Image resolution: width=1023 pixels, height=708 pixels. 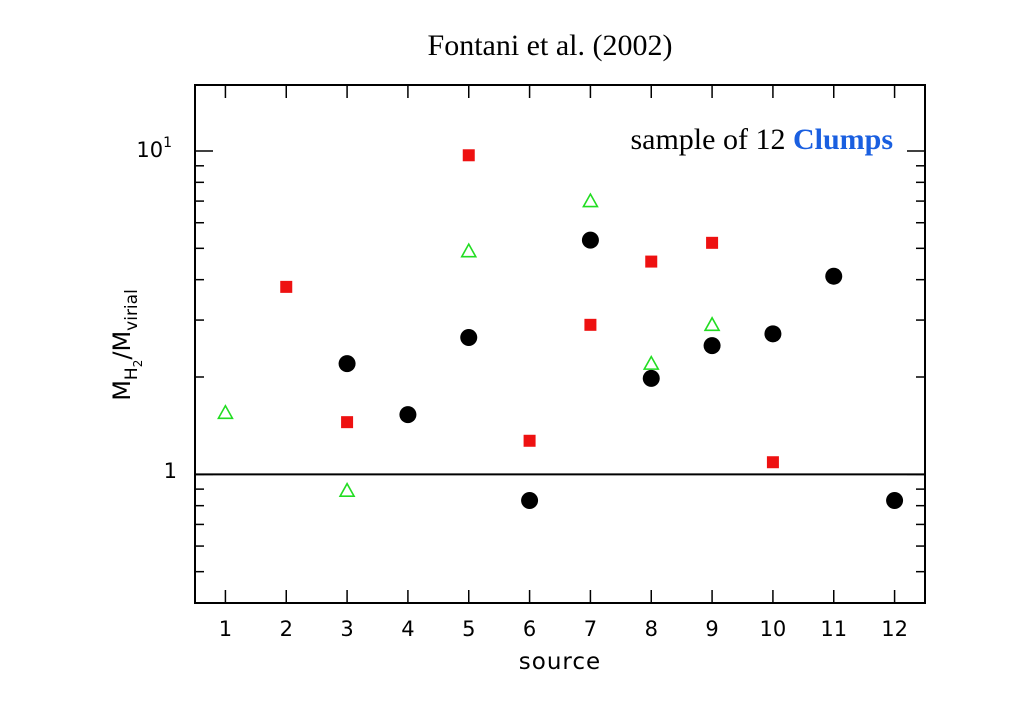 What do you see at coordinates (773, 629) in the screenshot?
I see `x-tick-label: 10` at bounding box center [773, 629].